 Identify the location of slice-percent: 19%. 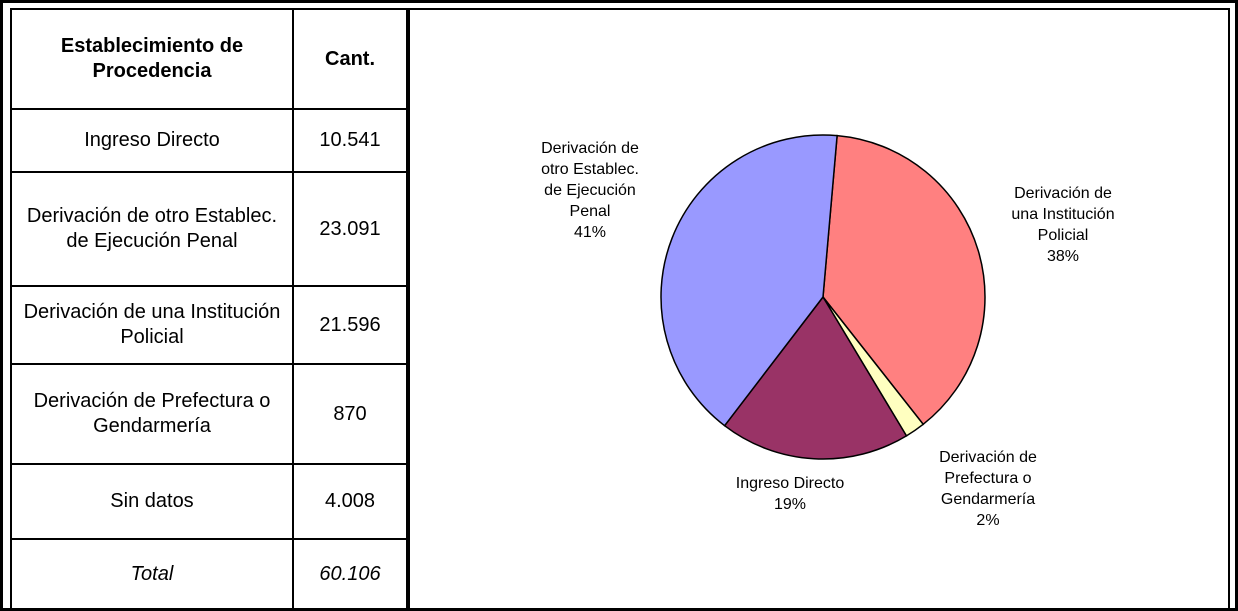
(790, 504).